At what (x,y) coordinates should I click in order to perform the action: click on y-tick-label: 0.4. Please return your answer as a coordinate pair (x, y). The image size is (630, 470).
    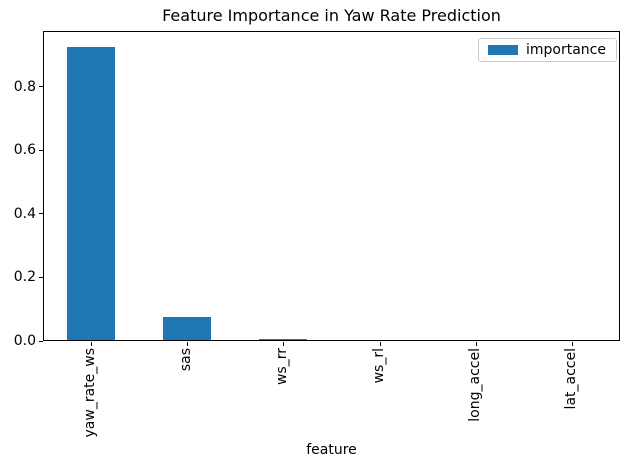
    Looking at the image, I should click on (24, 213).